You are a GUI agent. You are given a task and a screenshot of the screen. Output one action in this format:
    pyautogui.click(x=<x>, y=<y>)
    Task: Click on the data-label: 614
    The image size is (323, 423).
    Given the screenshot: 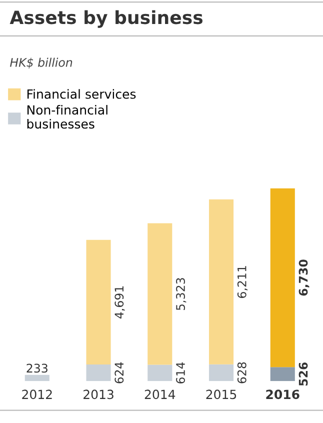 What is the action you would take?
    pyautogui.click(x=180, y=373)
    